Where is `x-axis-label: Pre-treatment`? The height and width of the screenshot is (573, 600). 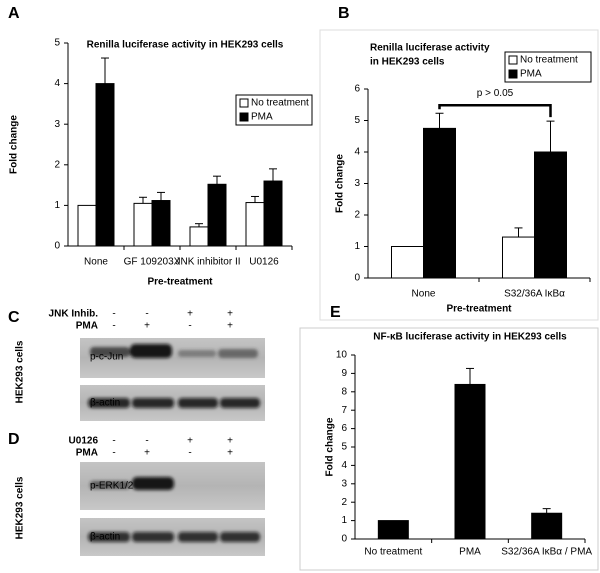
x-axis-label: Pre-treatment is located at coordinates (180, 282).